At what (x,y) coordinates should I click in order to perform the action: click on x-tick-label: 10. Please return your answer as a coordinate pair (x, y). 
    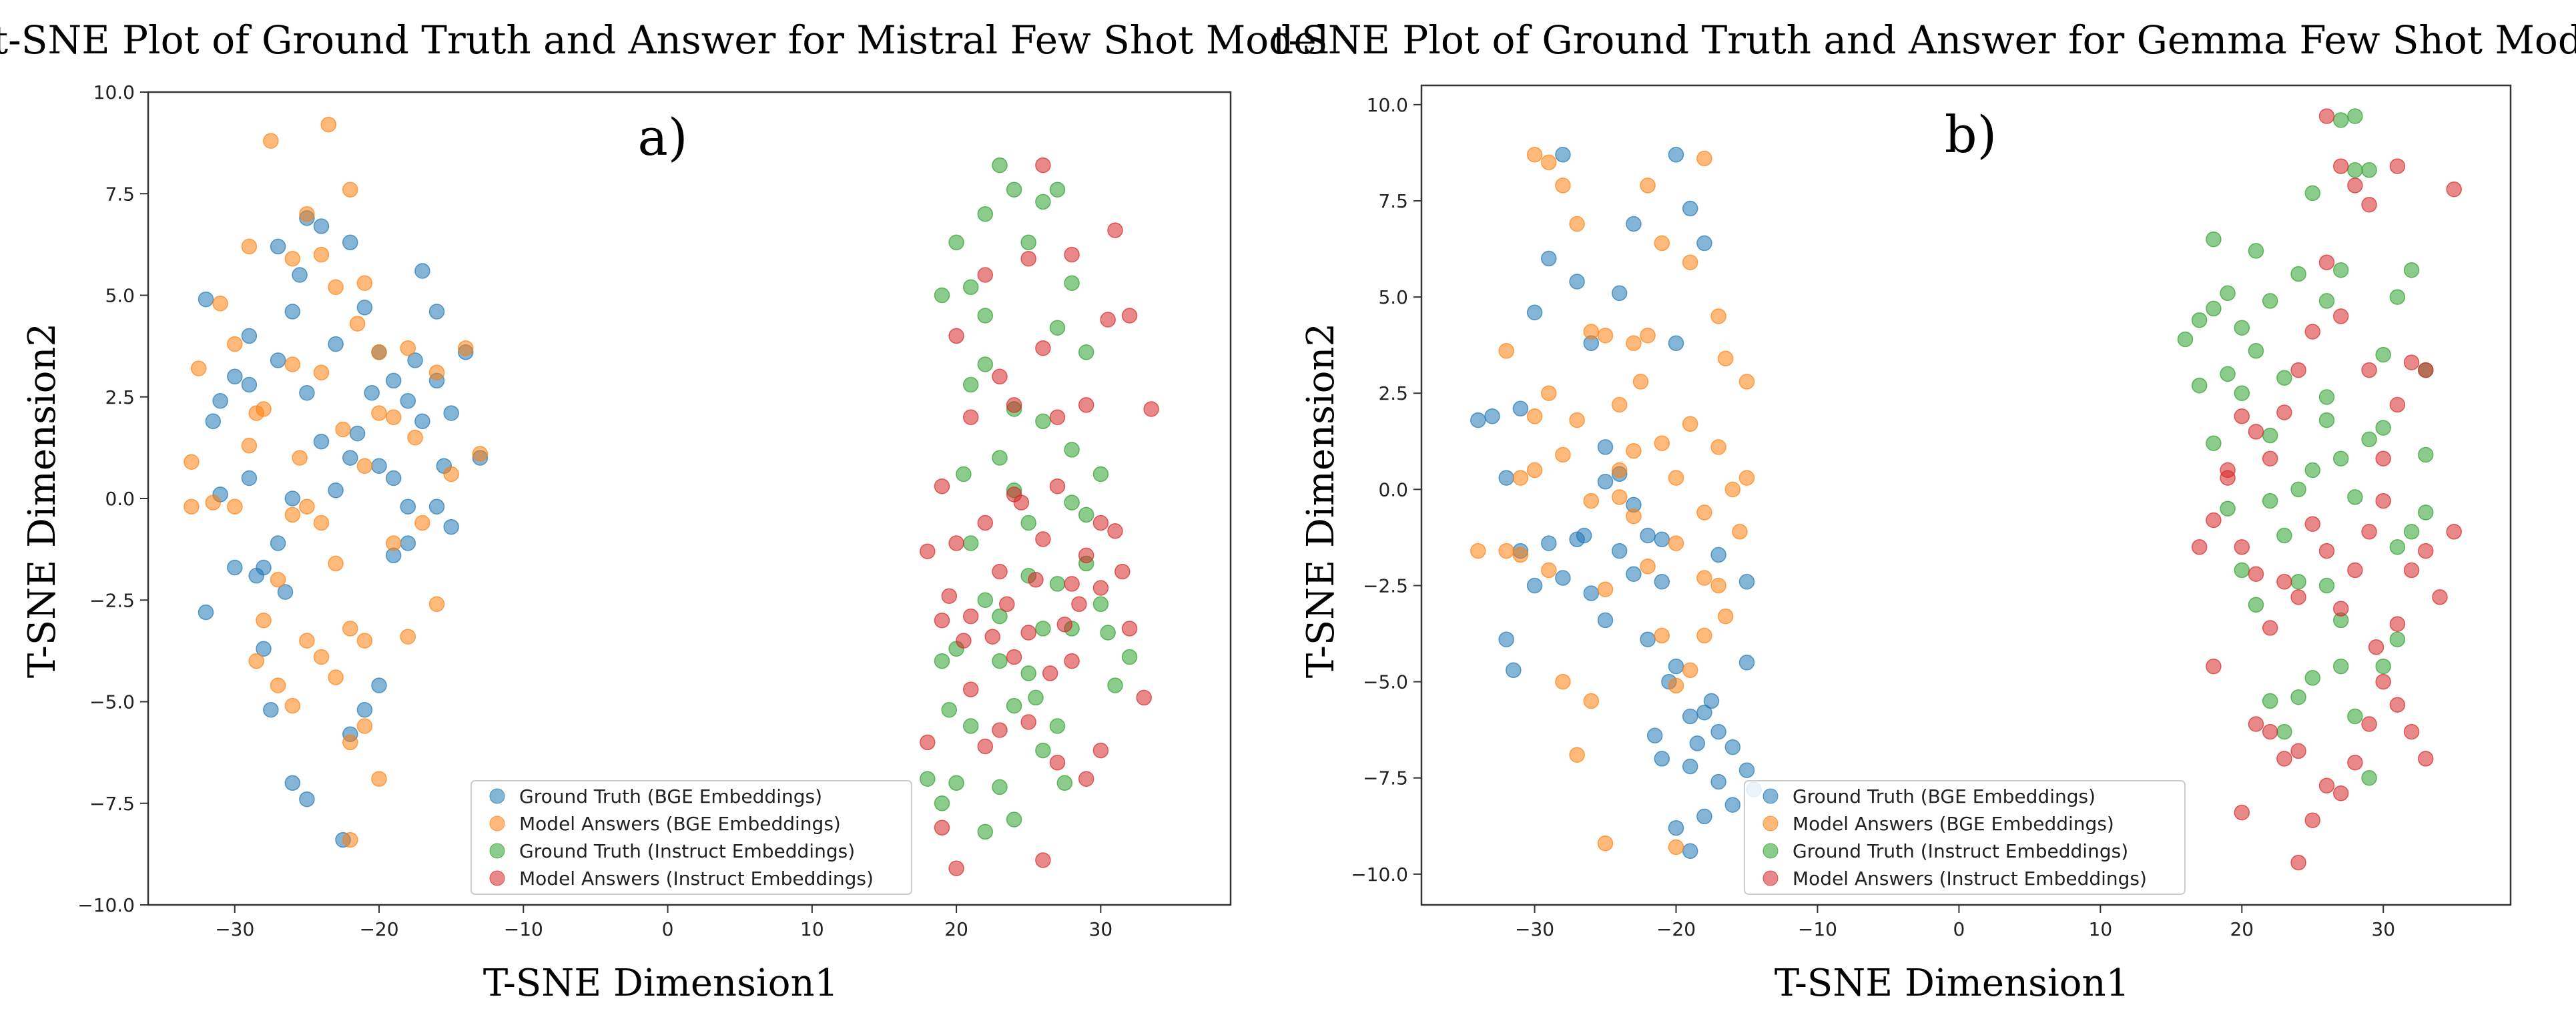
    Looking at the image, I should click on (812, 929).